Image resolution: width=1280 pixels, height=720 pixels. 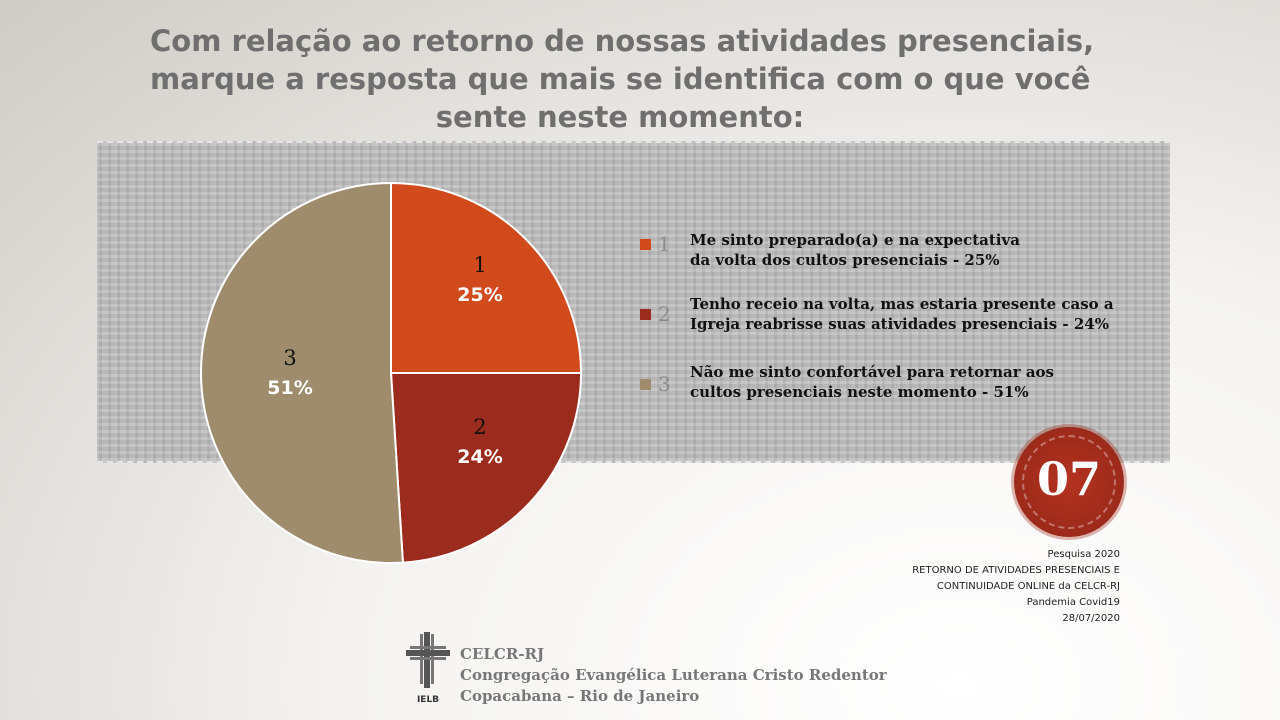 I want to click on slice-1-percent: 25%, so click(x=480, y=295).